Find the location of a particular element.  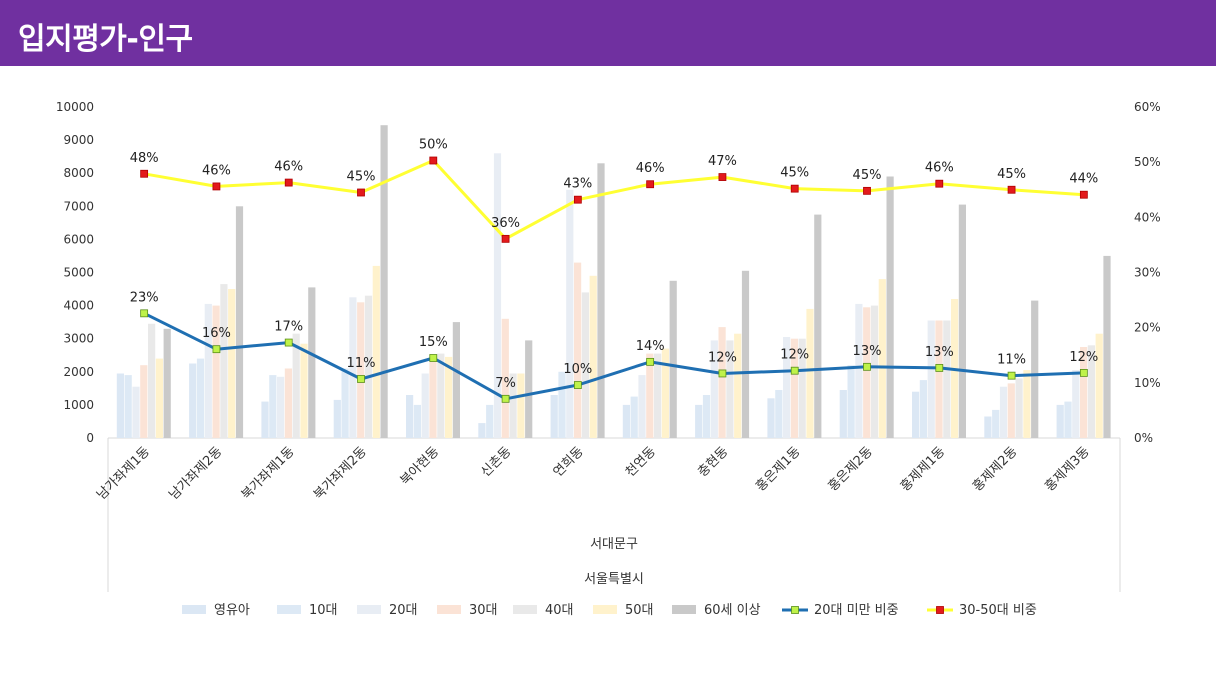

x-tick-label: 연희동 is located at coordinates (569, 462).